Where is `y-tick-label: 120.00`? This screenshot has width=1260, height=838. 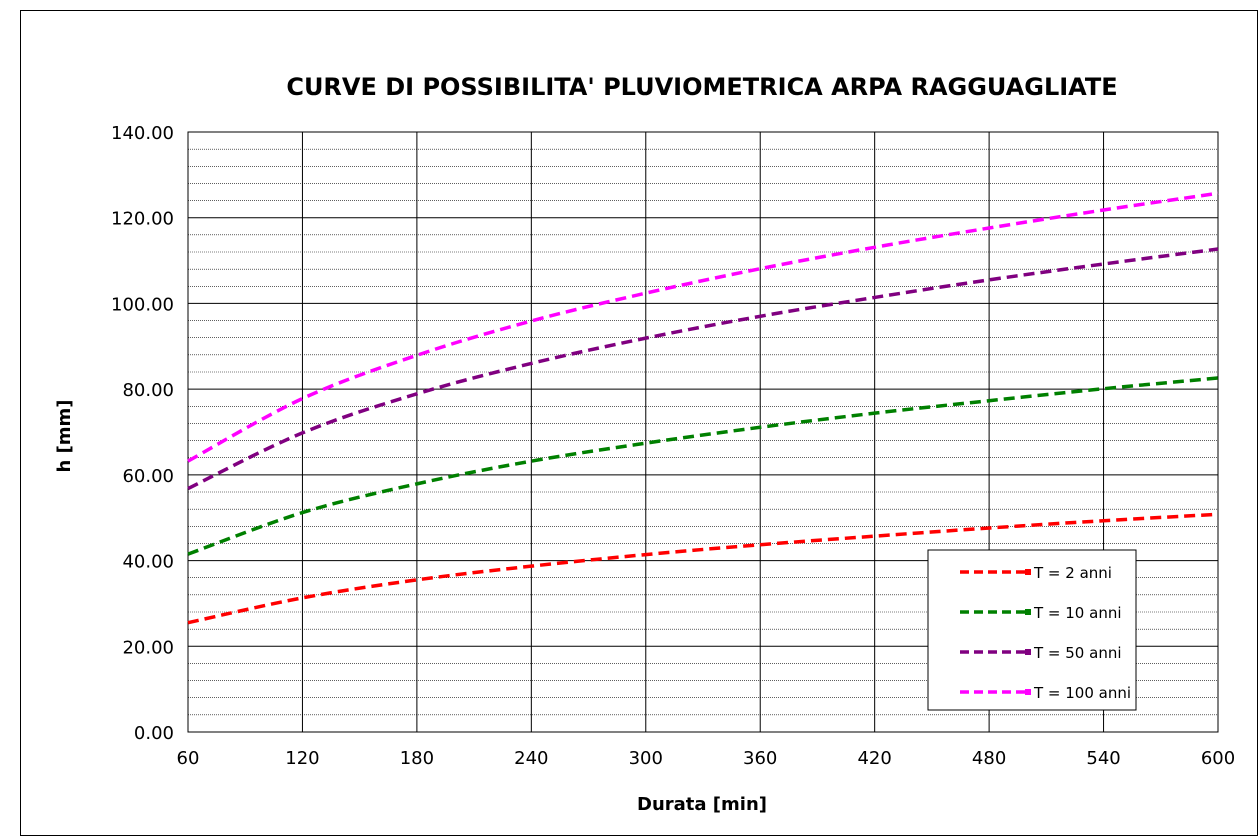
y-tick-label: 120.00 is located at coordinates (142, 219).